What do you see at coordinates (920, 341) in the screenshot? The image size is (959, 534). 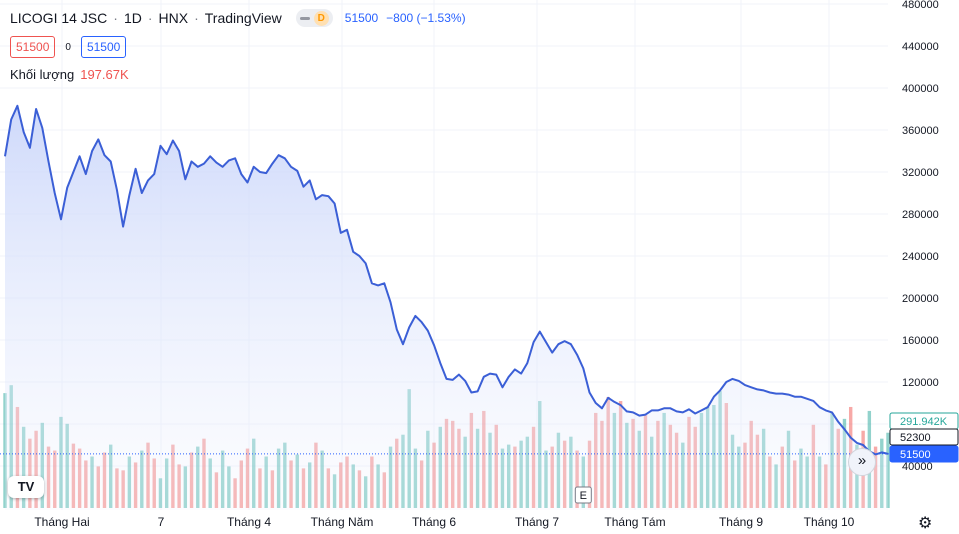 I see `price-tick-label: 160000` at bounding box center [920, 341].